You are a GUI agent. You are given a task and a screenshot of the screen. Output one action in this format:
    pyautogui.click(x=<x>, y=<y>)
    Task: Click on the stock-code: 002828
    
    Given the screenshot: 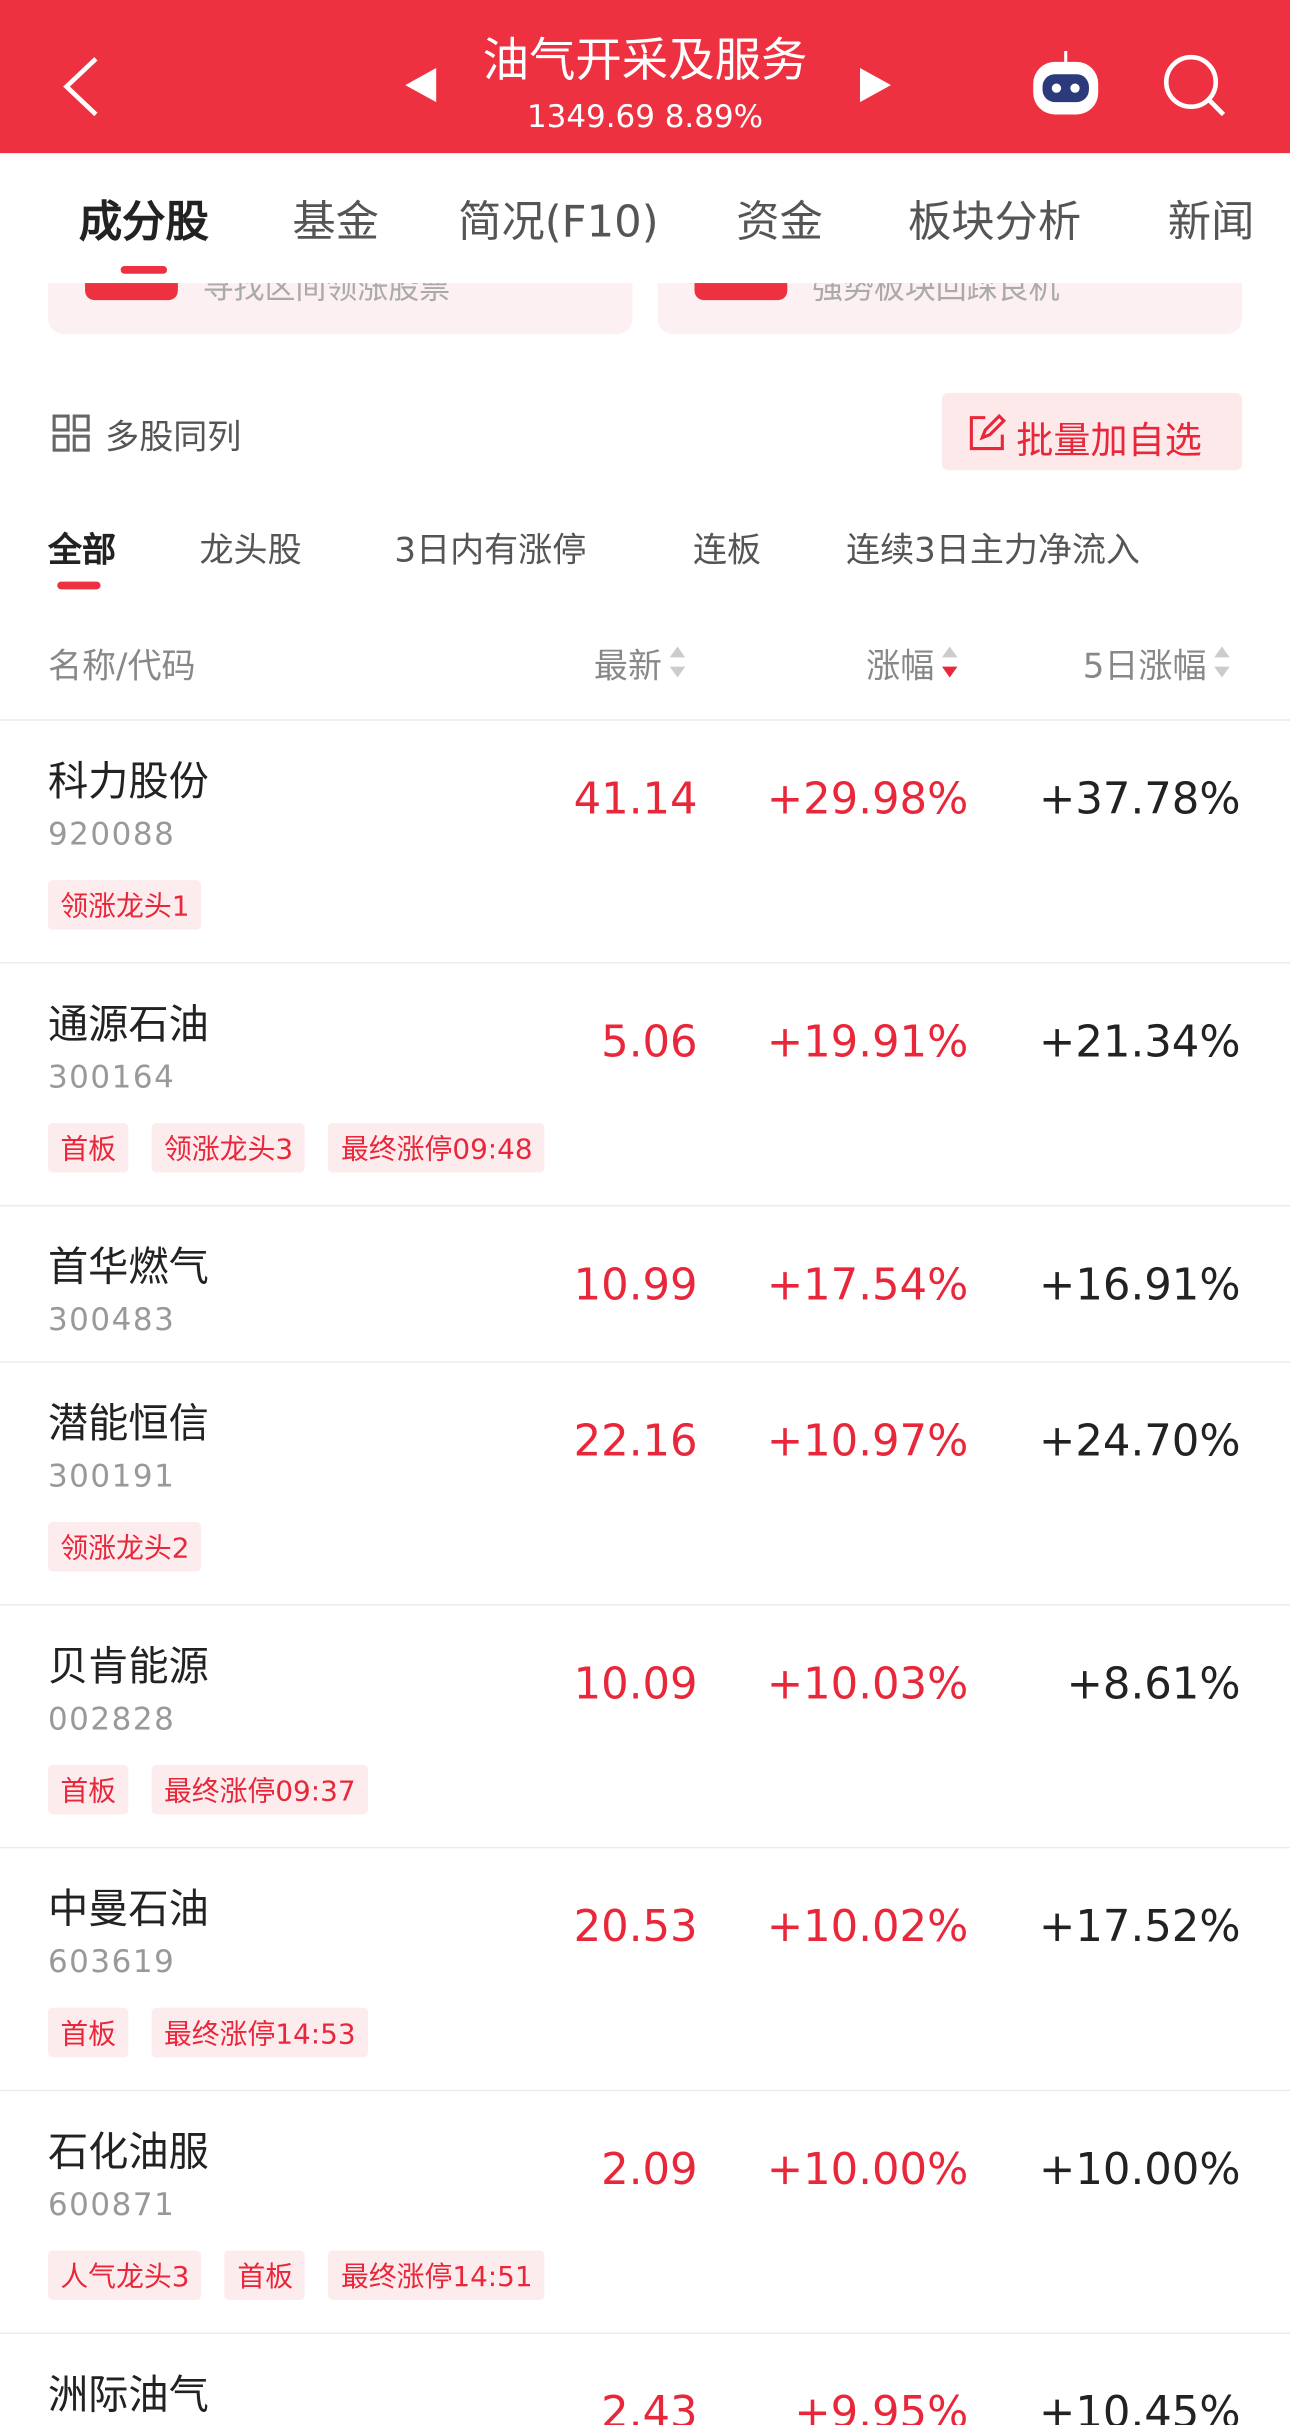 What is the action you would take?
    pyautogui.click(x=111, y=1718)
    